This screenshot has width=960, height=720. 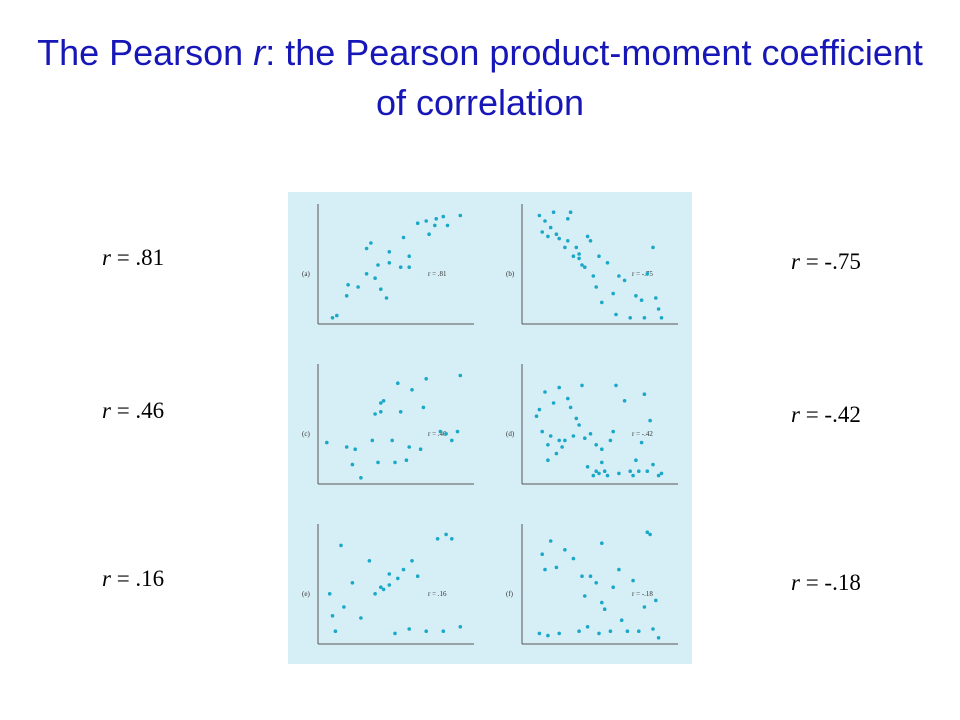 I want to click on scatter-panel-f: (f) r = -.18, so click(x=592, y=584).